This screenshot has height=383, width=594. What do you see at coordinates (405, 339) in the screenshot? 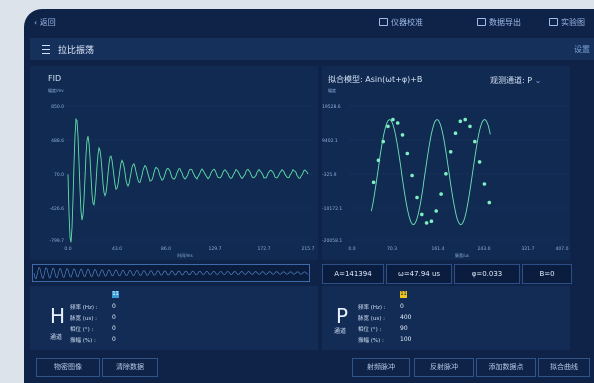
I see `p-row-3-value: 100` at bounding box center [405, 339].